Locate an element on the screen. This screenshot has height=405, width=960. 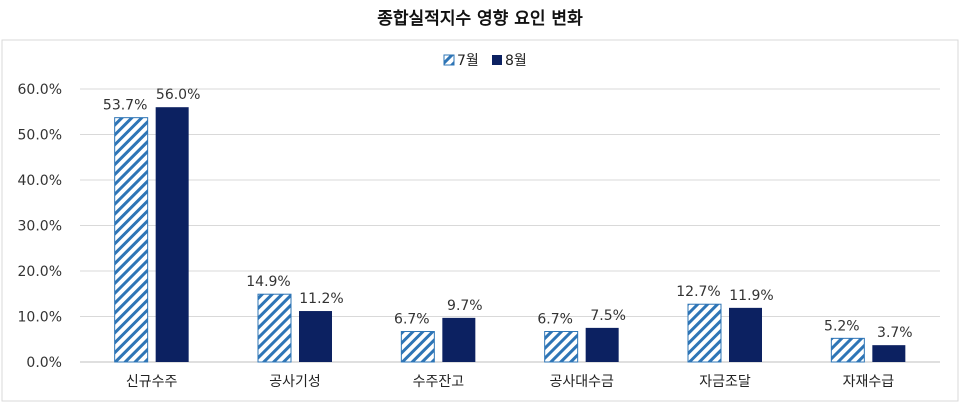
data-label: 3.7% is located at coordinates (895, 333).